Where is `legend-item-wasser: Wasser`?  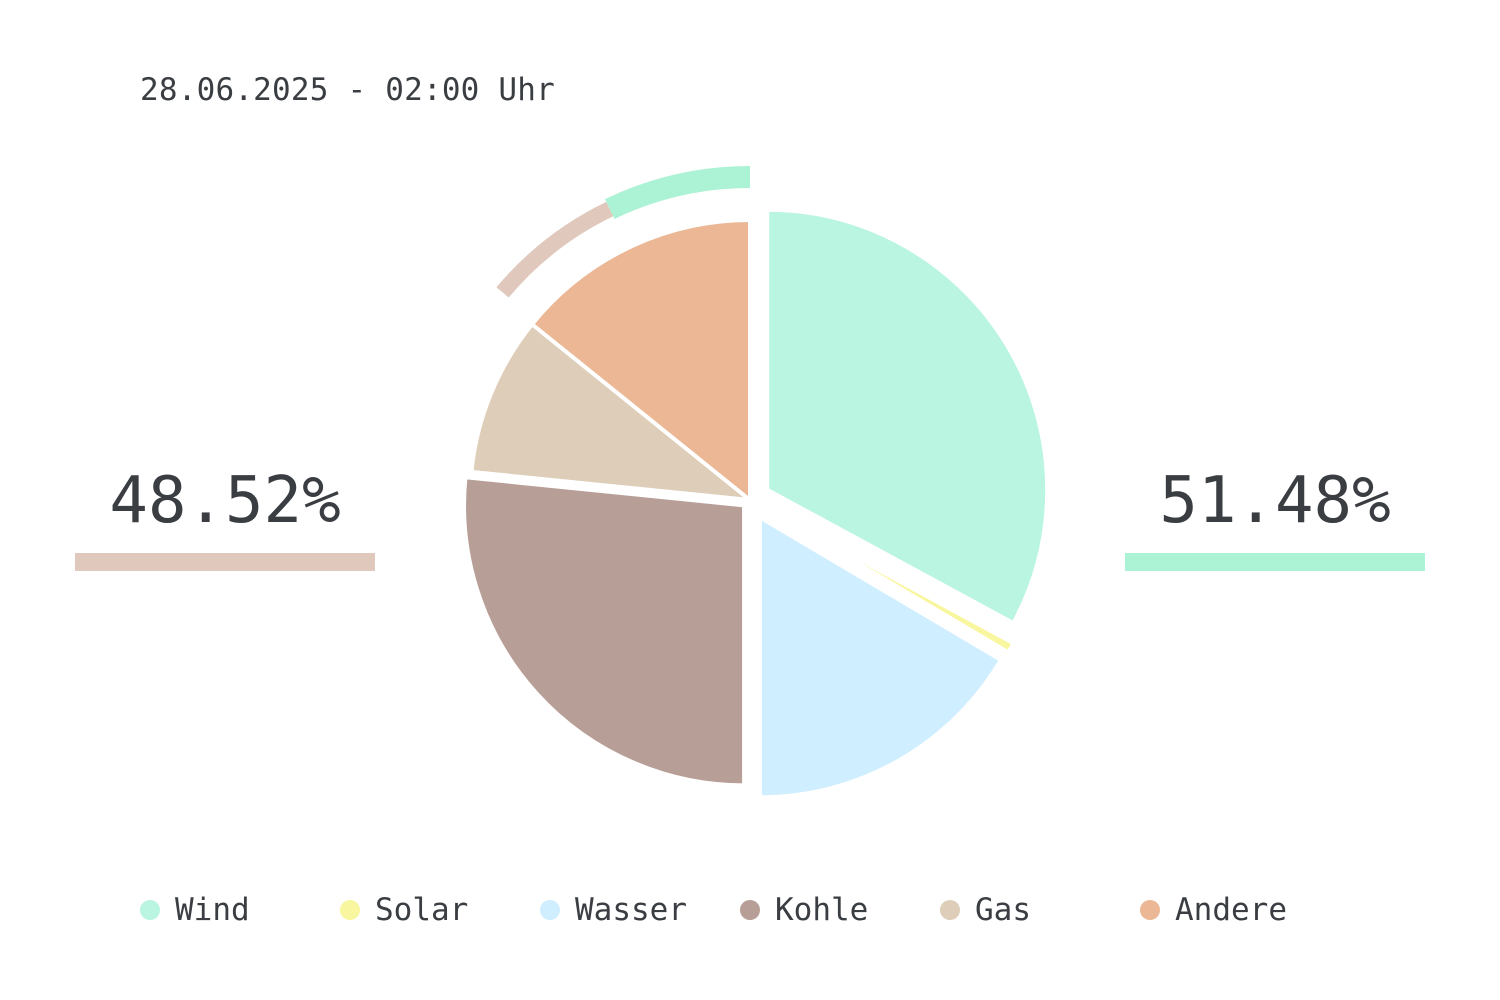
legend-item-wasser: Wasser is located at coordinates (613, 910).